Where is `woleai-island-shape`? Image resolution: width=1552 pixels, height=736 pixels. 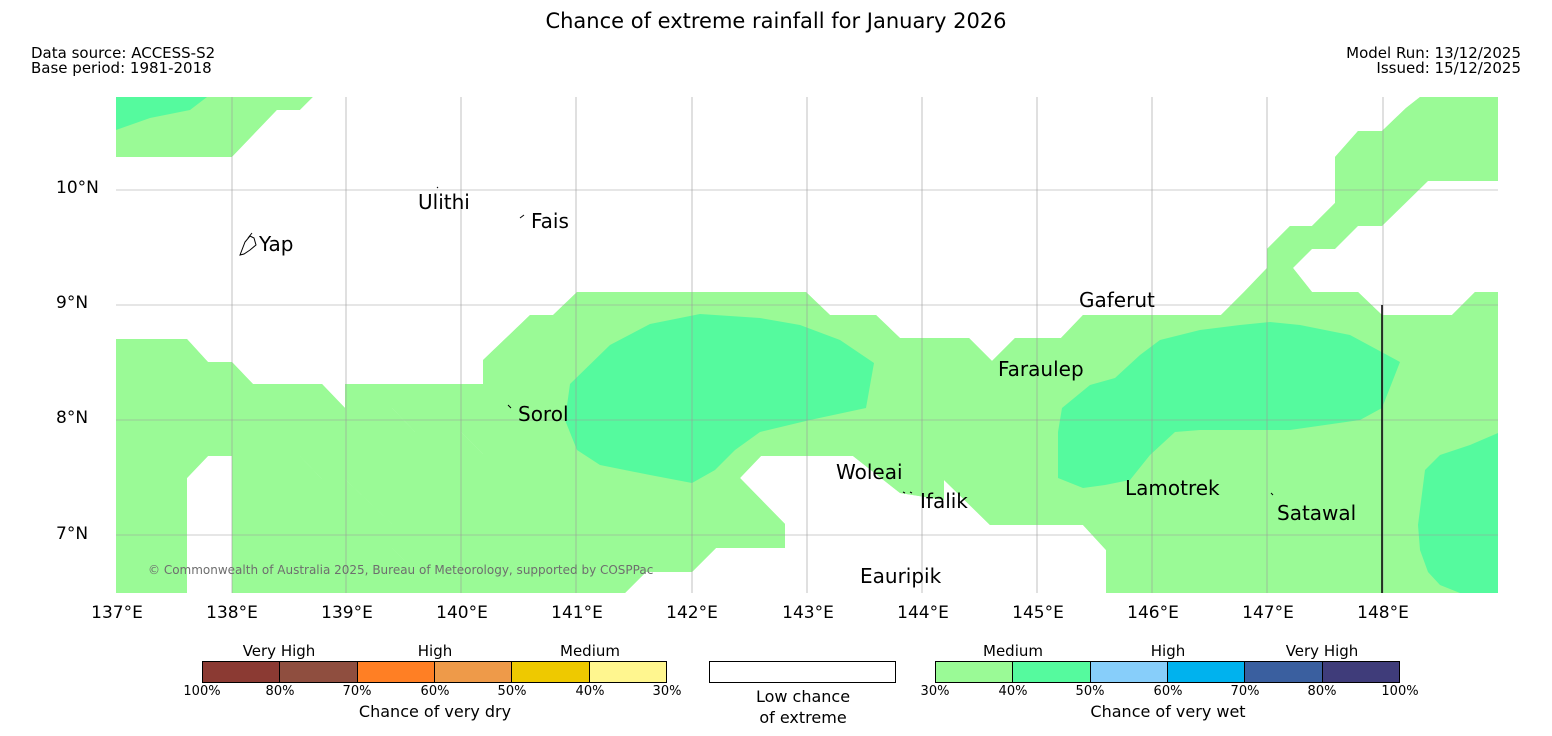 woleai-island-shape is located at coordinates (904, 492).